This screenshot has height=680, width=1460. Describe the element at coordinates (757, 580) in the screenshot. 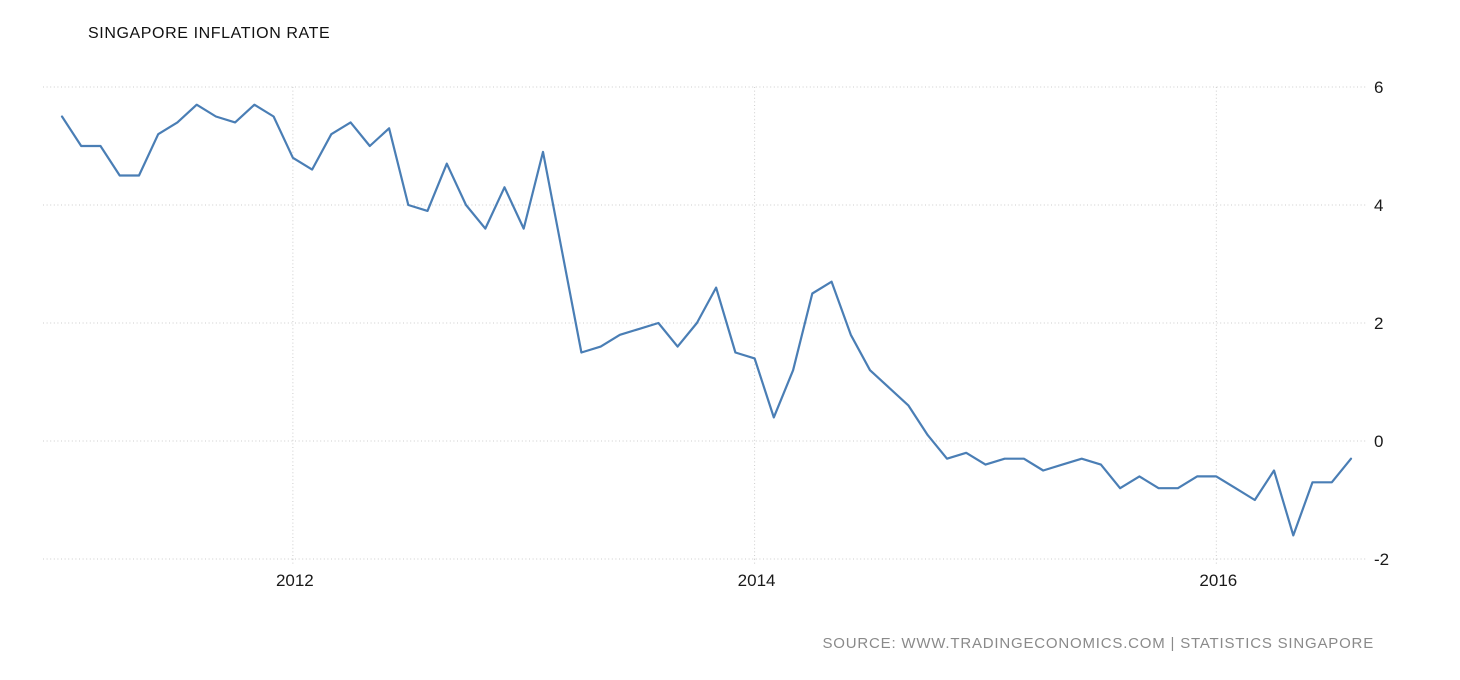

I see `x-axis-tick-label: 2014` at that location.